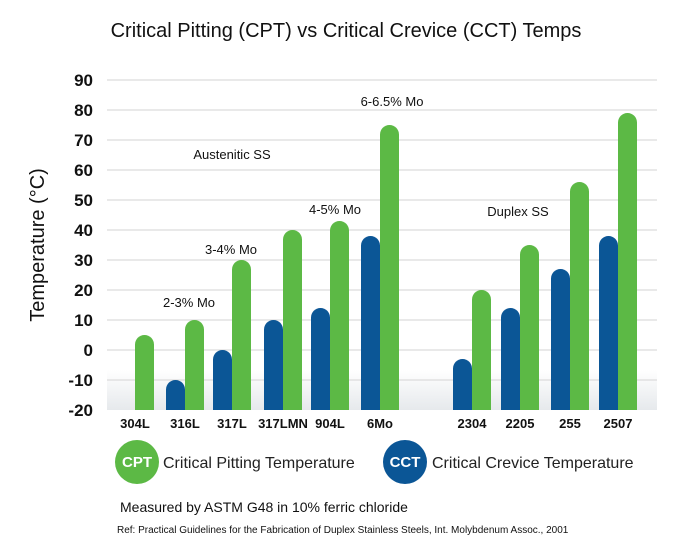  What do you see at coordinates (189, 302) in the screenshot?
I see `annotation: 2-3% Mo` at bounding box center [189, 302].